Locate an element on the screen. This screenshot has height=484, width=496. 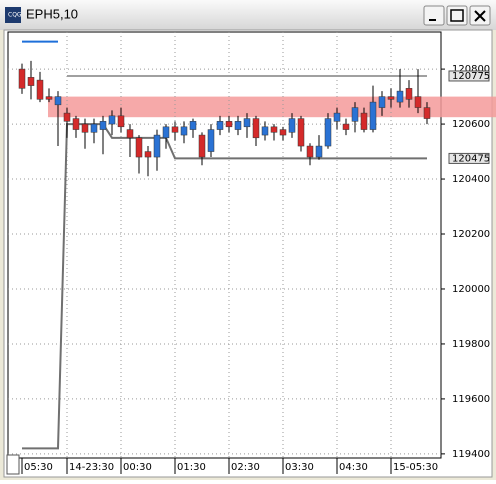
maximize-button is located at coordinates (457, 15).